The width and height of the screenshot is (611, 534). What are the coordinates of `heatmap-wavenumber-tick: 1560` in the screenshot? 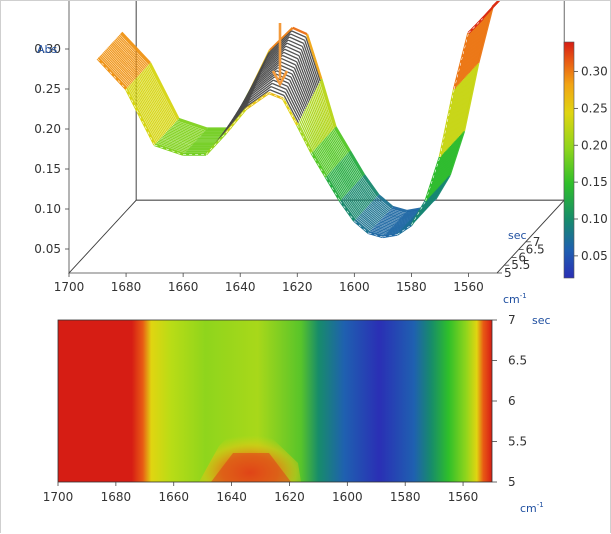 It's located at (463, 497).